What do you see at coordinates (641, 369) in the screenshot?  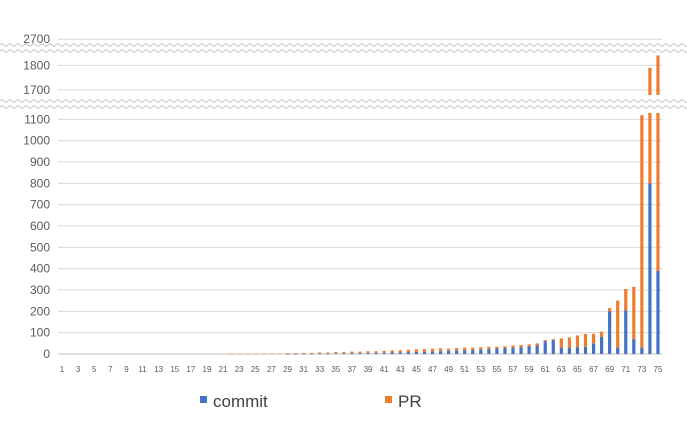 I see `x-tick-label: 73` at bounding box center [641, 369].